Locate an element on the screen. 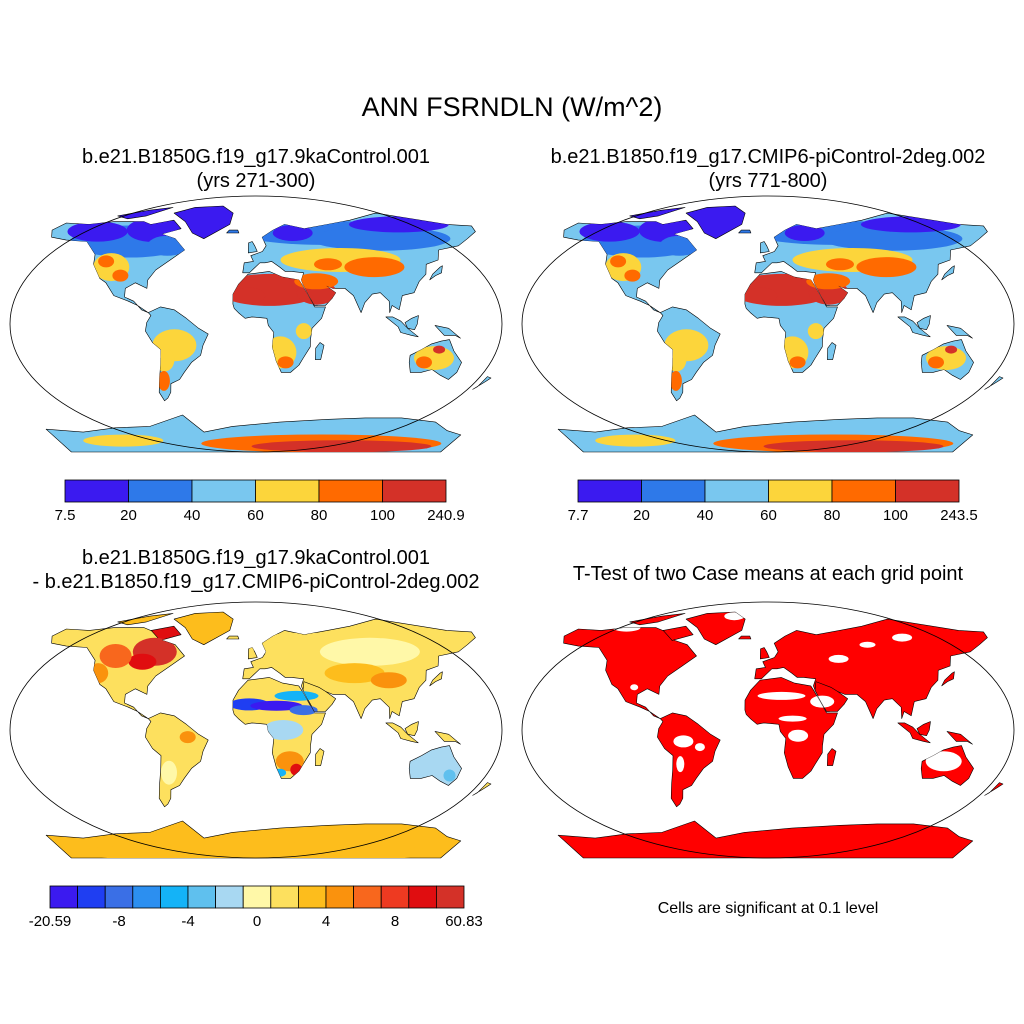 This screenshot has width=1024, height=1024. panel-title-line2: (yrs 271-300) is located at coordinates (256, 181).